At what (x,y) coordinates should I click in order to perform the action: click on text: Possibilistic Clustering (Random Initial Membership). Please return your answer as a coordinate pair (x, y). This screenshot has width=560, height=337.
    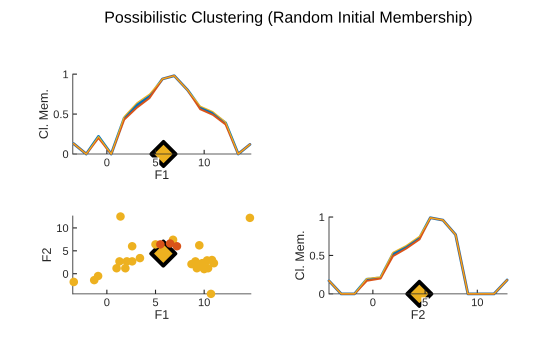
    Looking at the image, I should click on (289, 18).